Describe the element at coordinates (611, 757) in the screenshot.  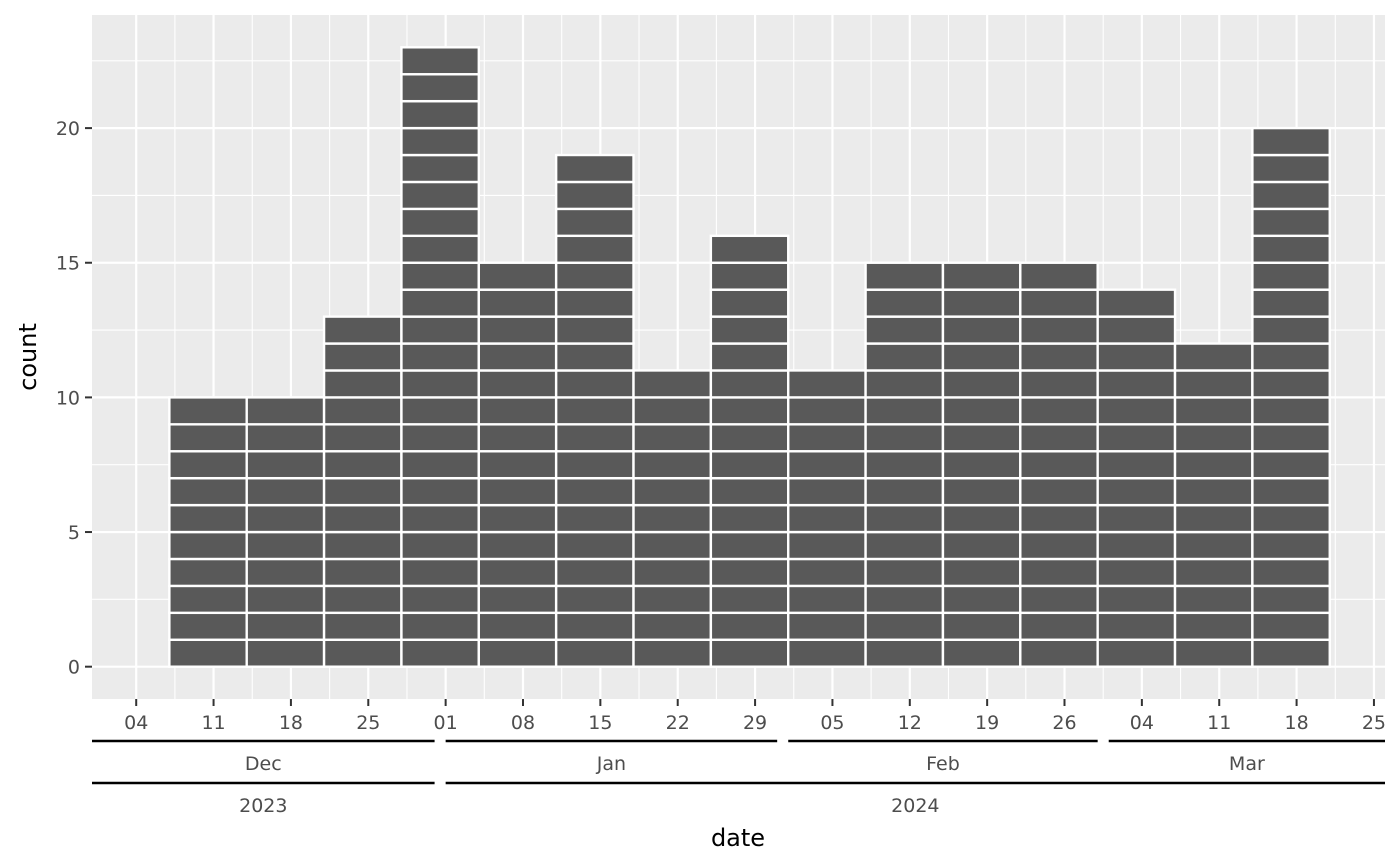
I see `month-bracket: Jan` at that location.